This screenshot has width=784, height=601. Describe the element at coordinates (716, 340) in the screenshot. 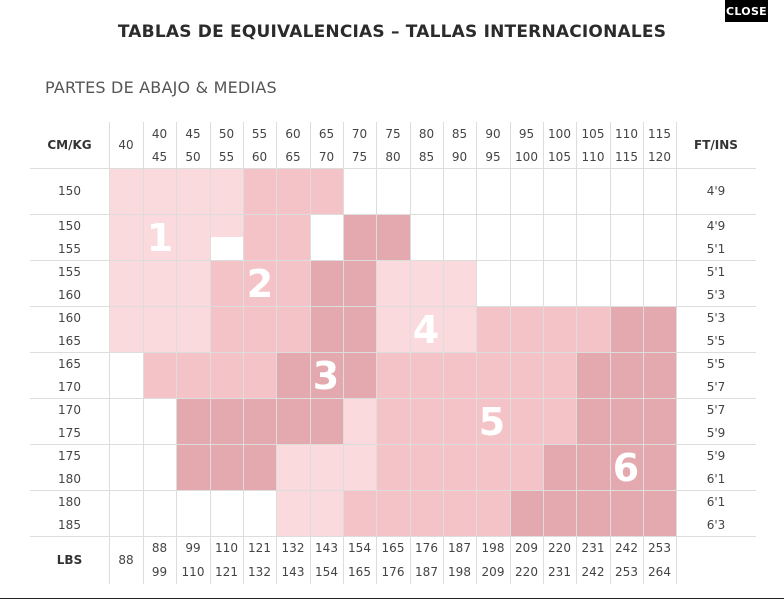

I see `ft-value: 5'5` at that location.